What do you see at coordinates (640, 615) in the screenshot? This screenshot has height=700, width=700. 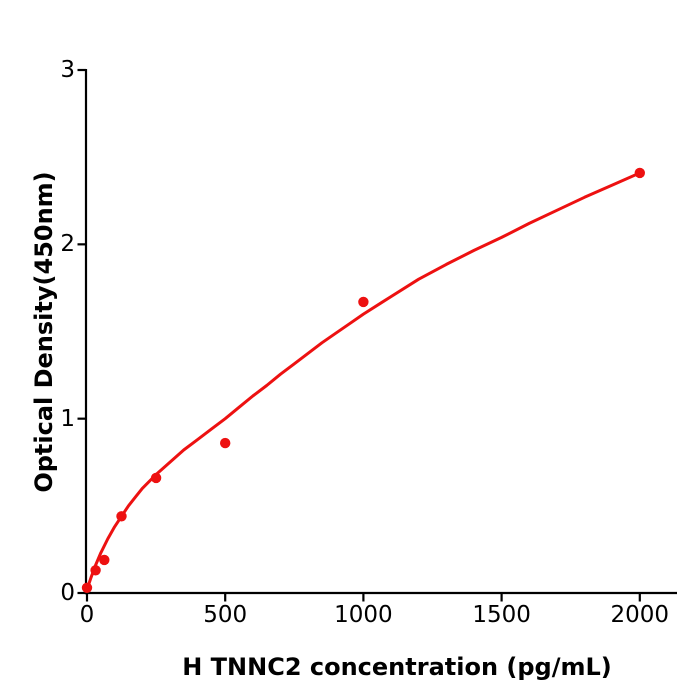 I see `x-tick-label: 2000` at bounding box center [640, 615].